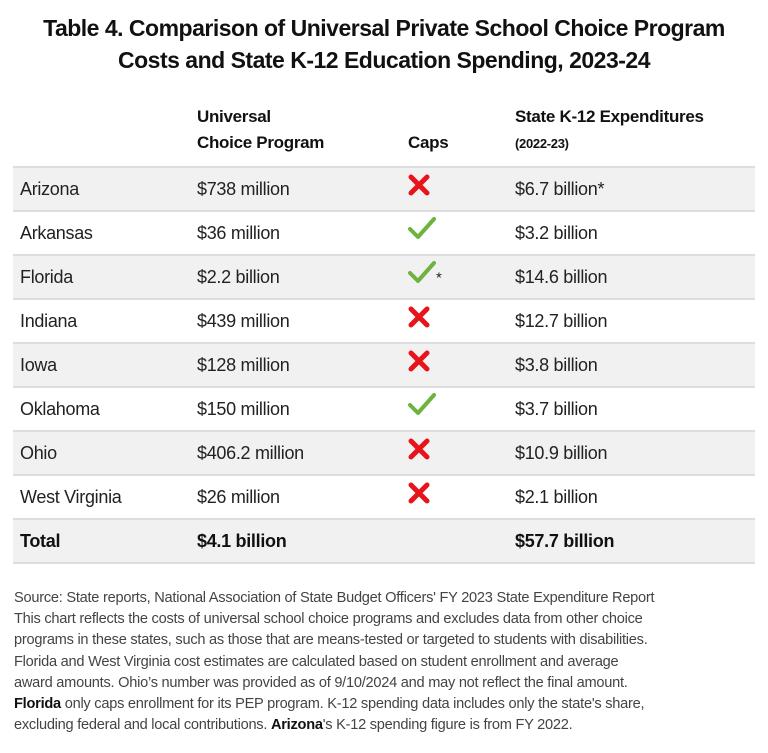 Image resolution: width=768 pixels, height=753 pixels. I want to click on caps-cell: *, so click(425, 277).